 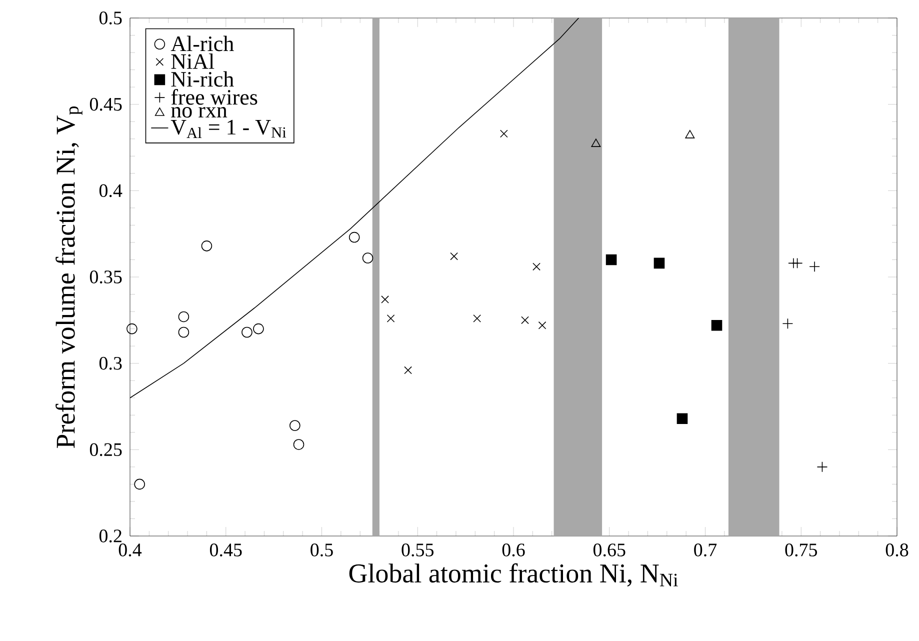 What do you see at coordinates (897, 550) in the screenshot?
I see `x-tick-label: 0.8` at bounding box center [897, 550].